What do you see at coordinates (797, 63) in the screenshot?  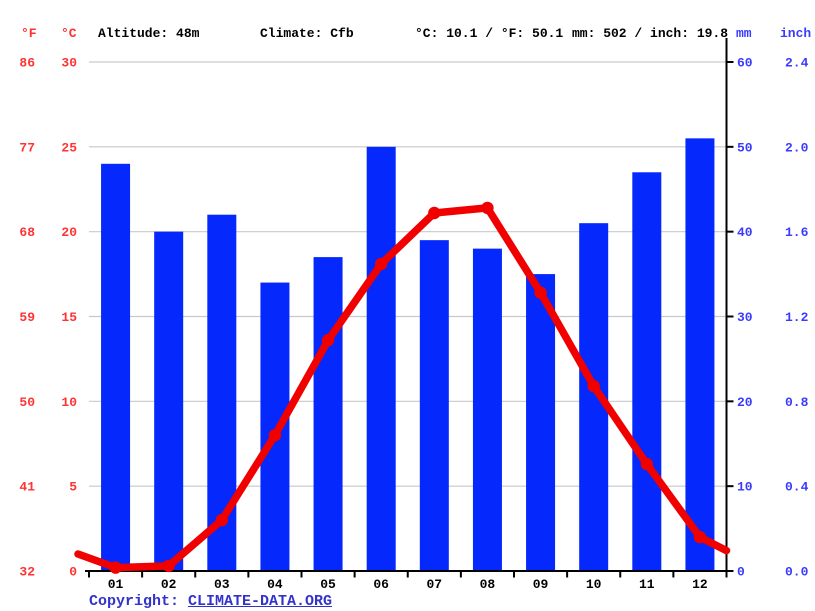 I see `inch-tick-label: 2.4` at bounding box center [797, 63].